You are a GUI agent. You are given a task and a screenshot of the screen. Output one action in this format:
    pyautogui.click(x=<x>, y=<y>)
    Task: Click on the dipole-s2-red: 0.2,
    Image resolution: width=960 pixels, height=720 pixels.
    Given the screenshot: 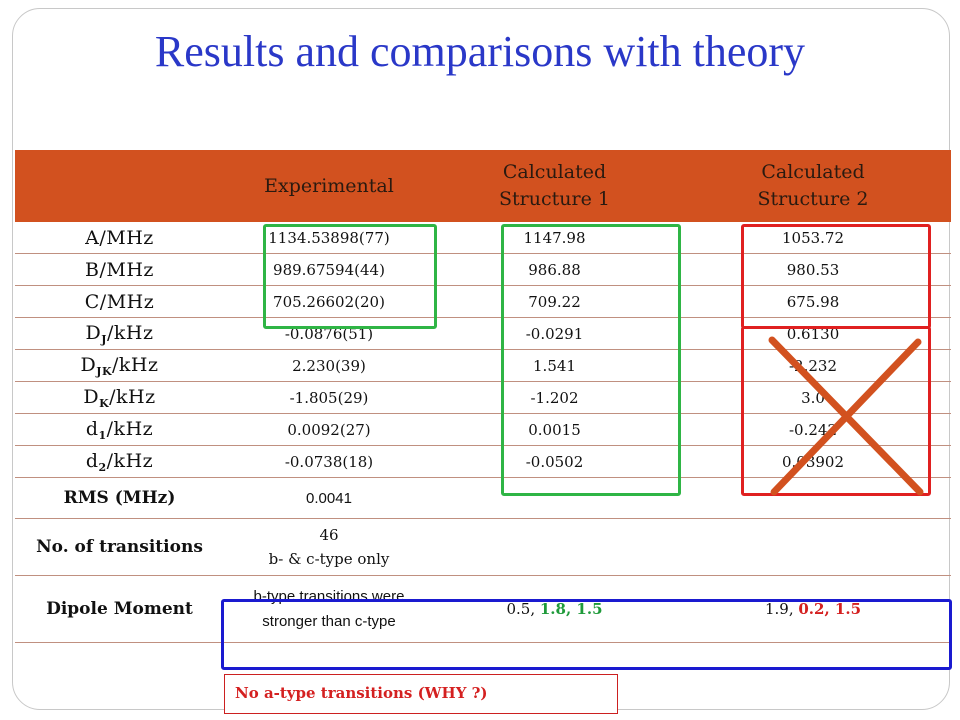 What is the action you would take?
    pyautogui.click(x=814, y=609)
    